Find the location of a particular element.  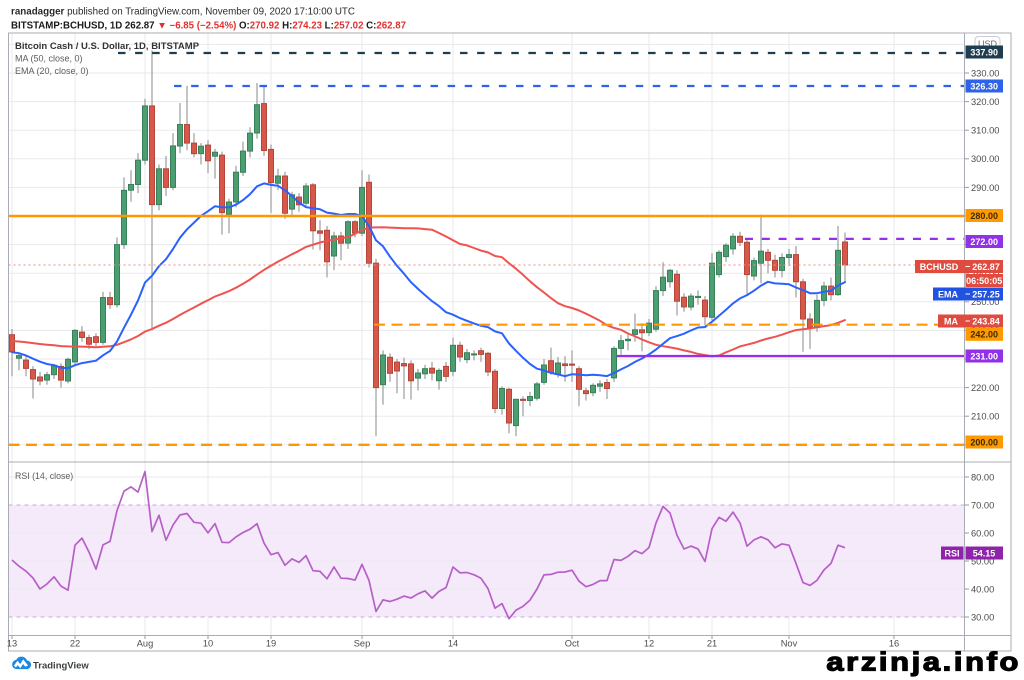

svg-text: USD is located at coordinates (988, 44).